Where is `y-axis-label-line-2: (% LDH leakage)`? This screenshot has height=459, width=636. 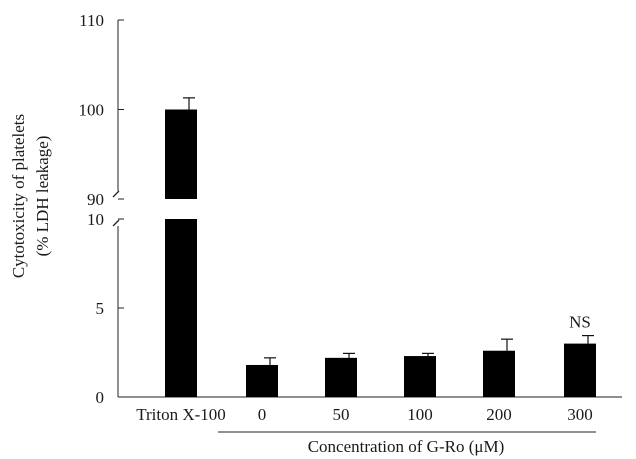
y-axis-label-line-2: (% LDH leakage) is located at coordinates (42, 196).